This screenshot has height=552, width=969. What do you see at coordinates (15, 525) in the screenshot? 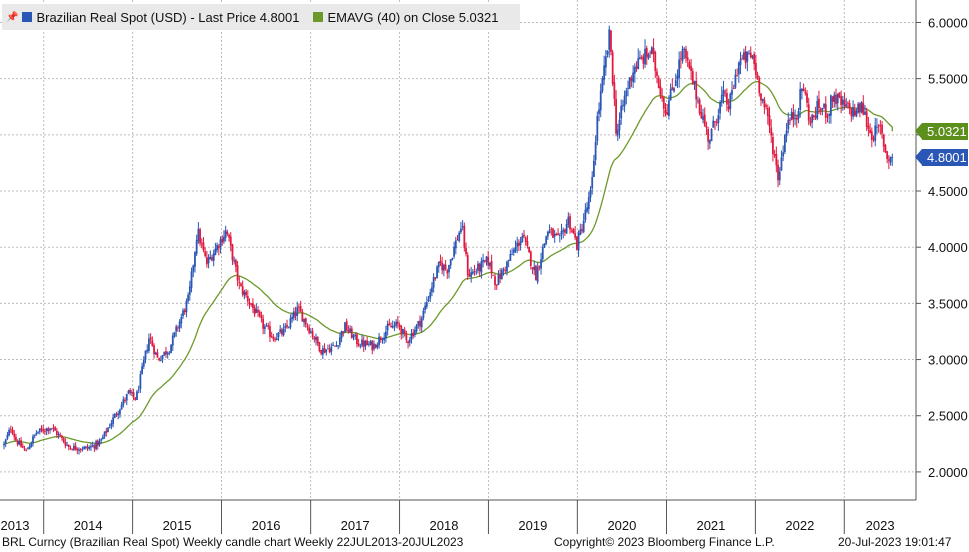
I see `x-tick-label: 2013` at bounding box center [15, 525].